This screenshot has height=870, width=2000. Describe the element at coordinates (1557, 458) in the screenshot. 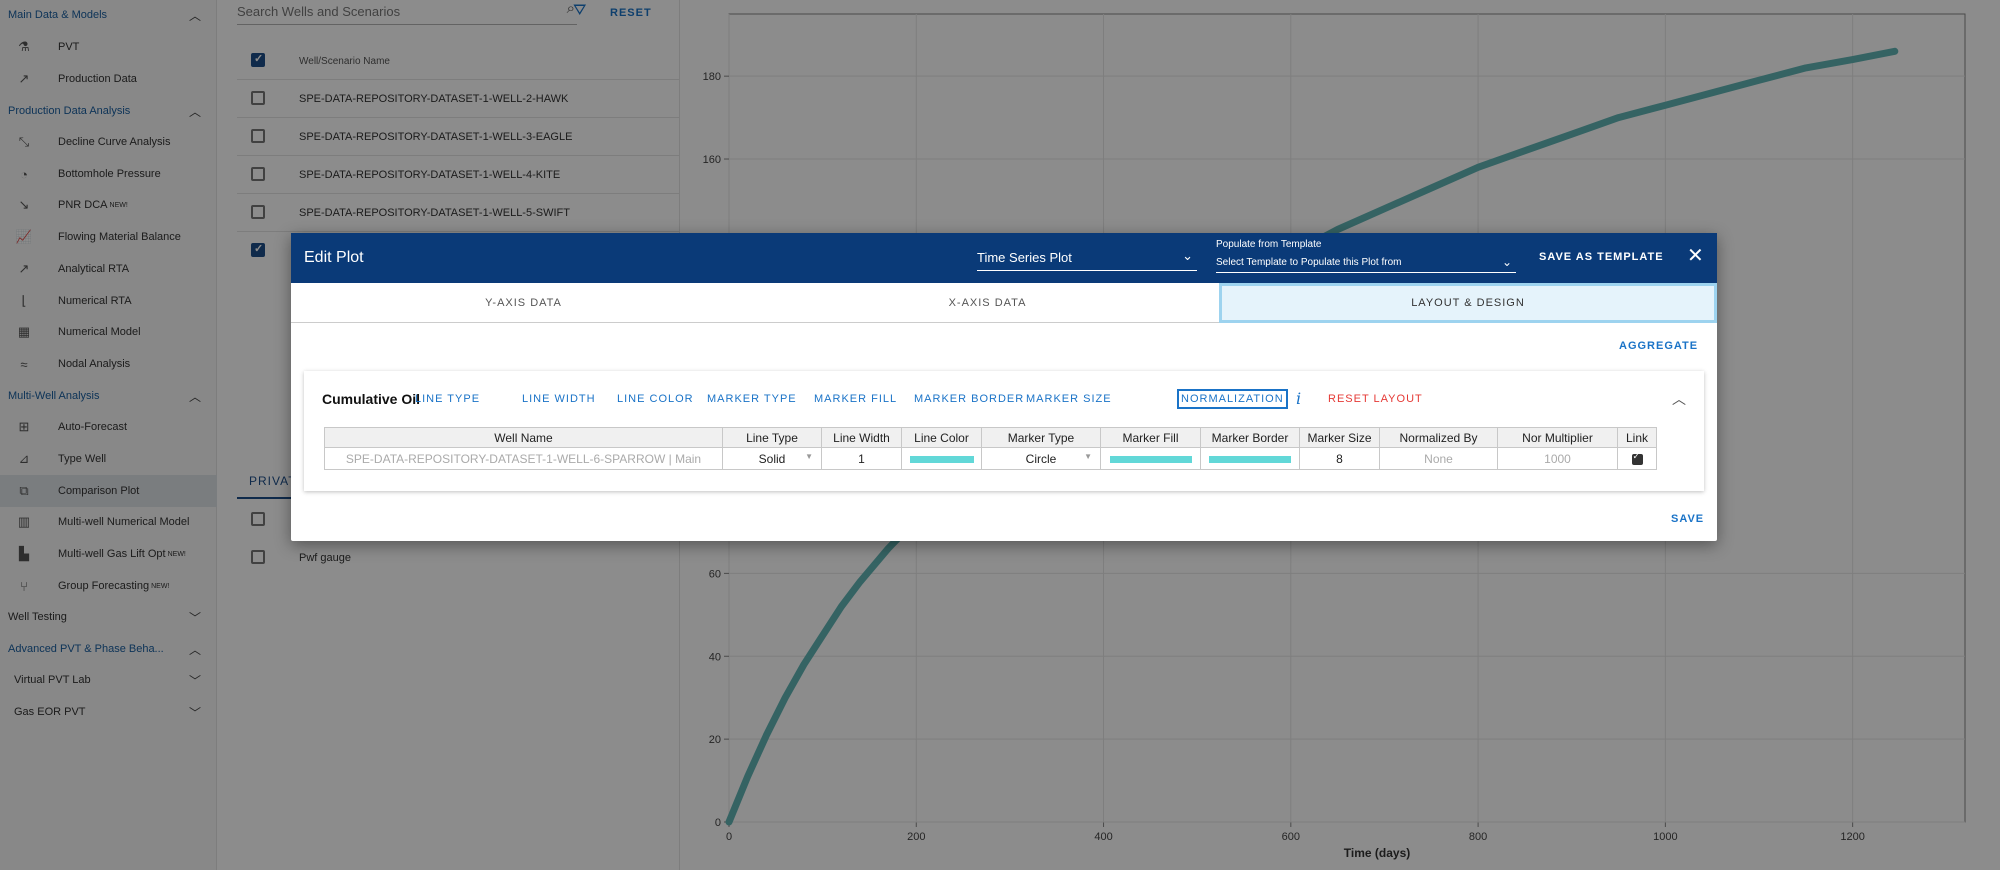

I see `nor-multiplier-cell: 1000` at that location.